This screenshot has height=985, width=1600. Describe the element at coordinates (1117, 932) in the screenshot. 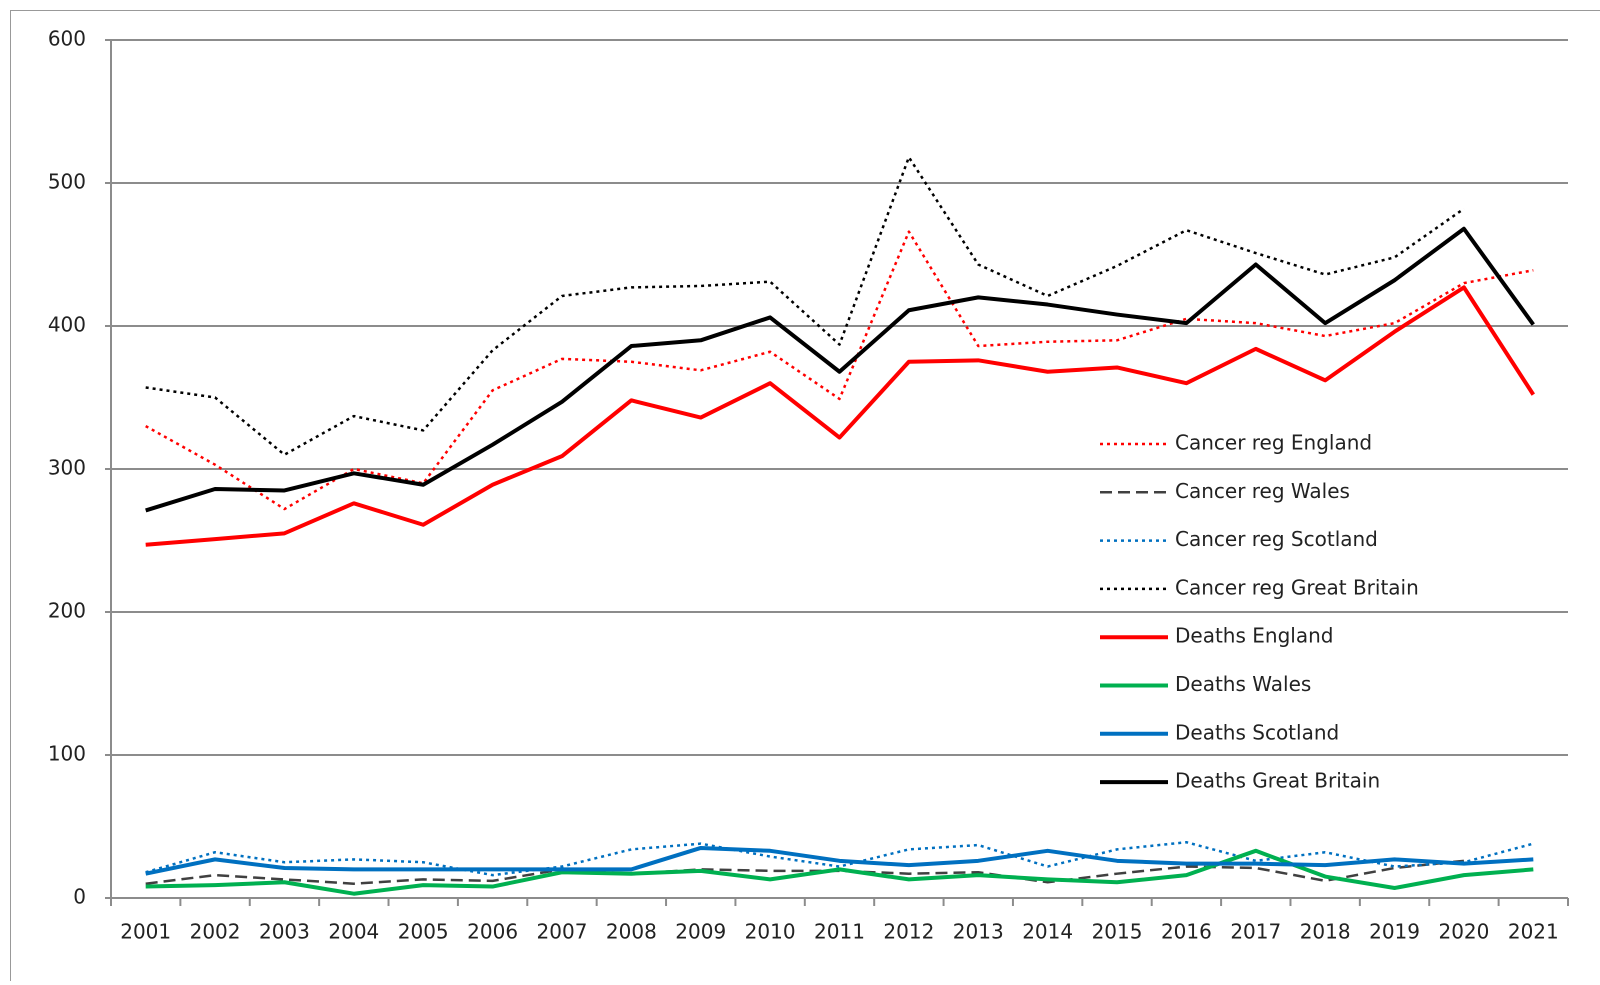

I see `x-tick-label: 2015` at that location.